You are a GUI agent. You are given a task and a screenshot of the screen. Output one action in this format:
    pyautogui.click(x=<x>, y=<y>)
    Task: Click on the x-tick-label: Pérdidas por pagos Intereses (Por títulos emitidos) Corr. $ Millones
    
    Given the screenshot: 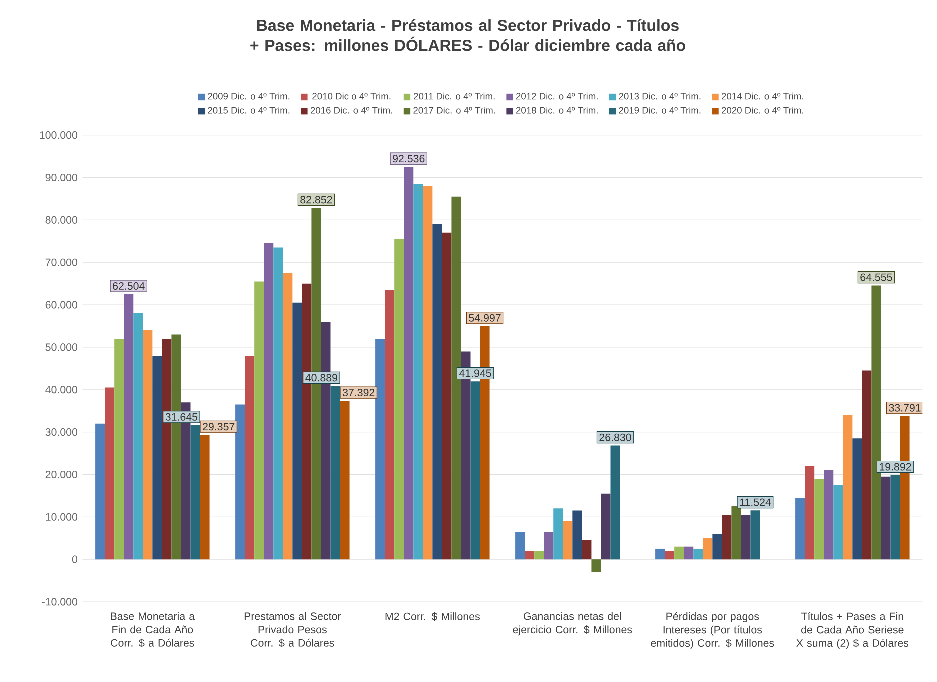 What is the action you would take?
    pyautogui.click(x=712, y=631)
    